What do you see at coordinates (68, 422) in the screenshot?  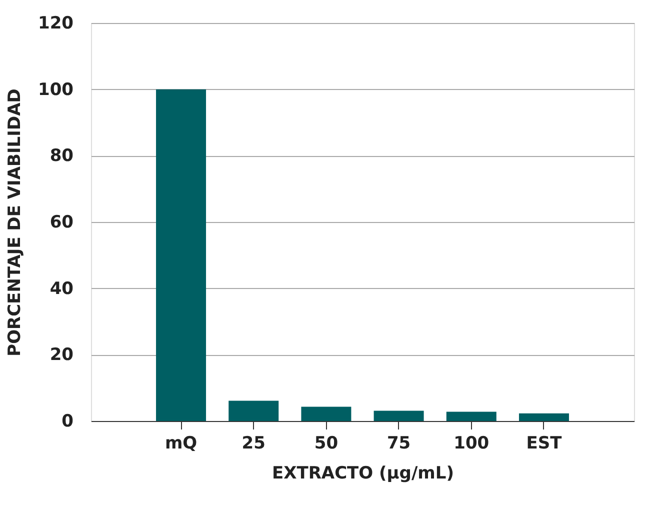 I see `y-tick-label: 0` at bounding box center [68, 422].